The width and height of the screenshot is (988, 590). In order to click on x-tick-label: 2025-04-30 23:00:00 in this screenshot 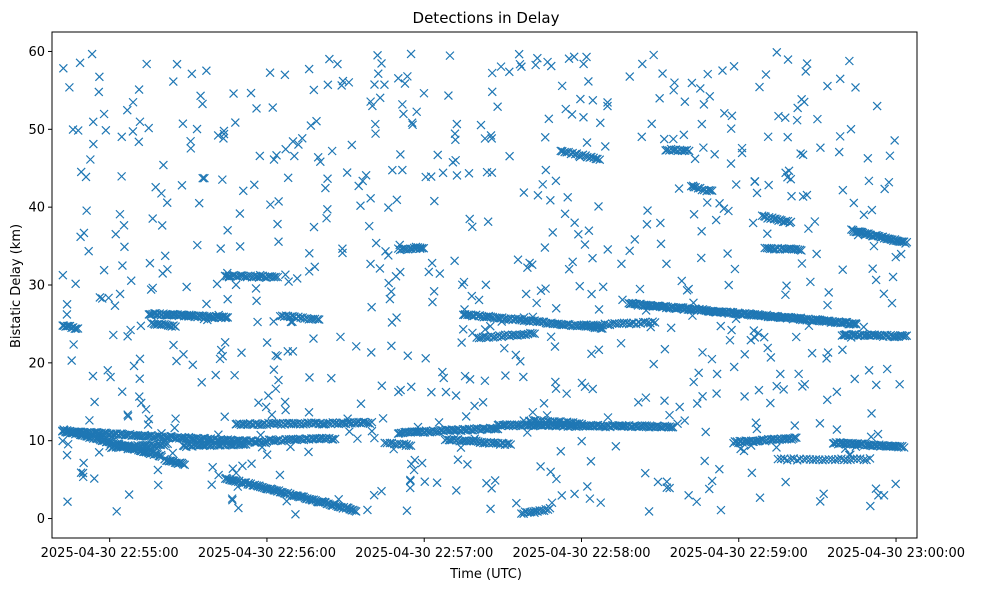, I will do `click(896, 553)`.